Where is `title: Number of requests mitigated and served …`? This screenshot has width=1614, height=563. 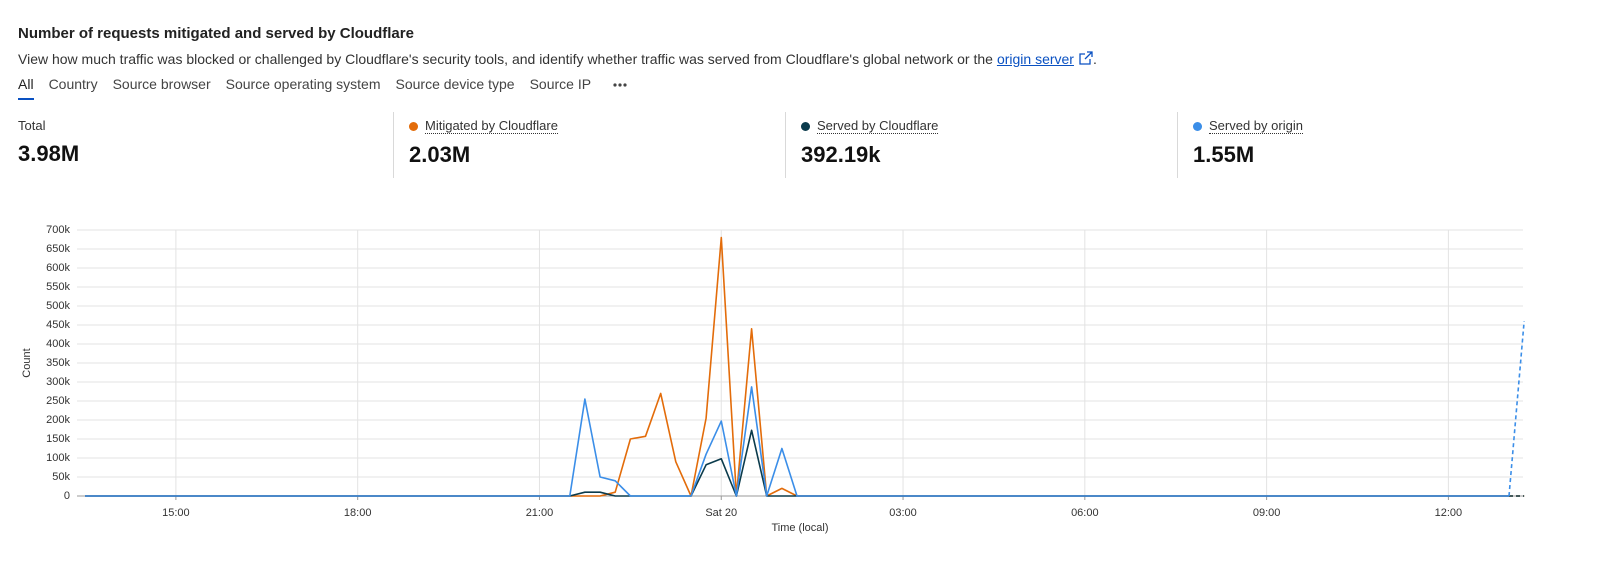 title: Number of requests mitigated and served … is located at coordinates (216, 33).